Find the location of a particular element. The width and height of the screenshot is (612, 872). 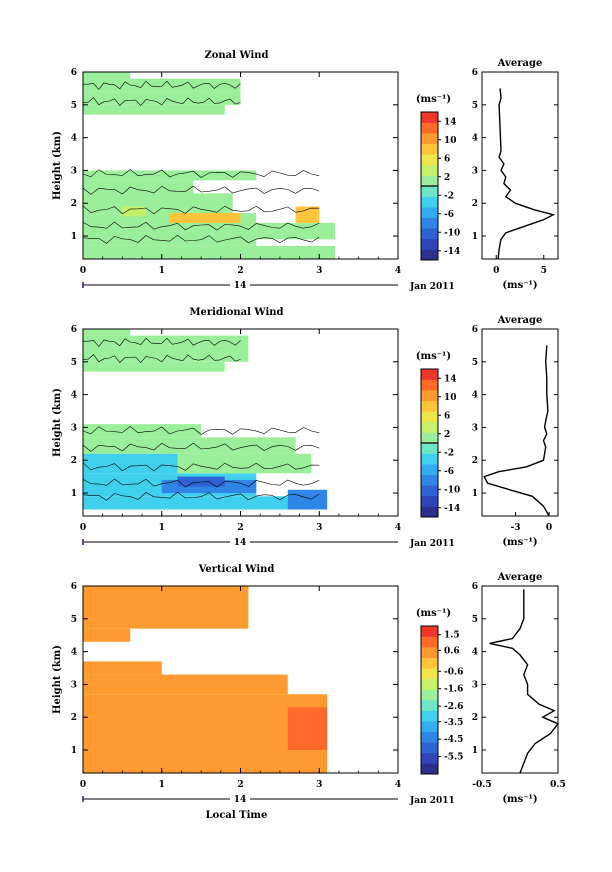

date-range-label: Jan 2011 is located at coordinates (432, 544).